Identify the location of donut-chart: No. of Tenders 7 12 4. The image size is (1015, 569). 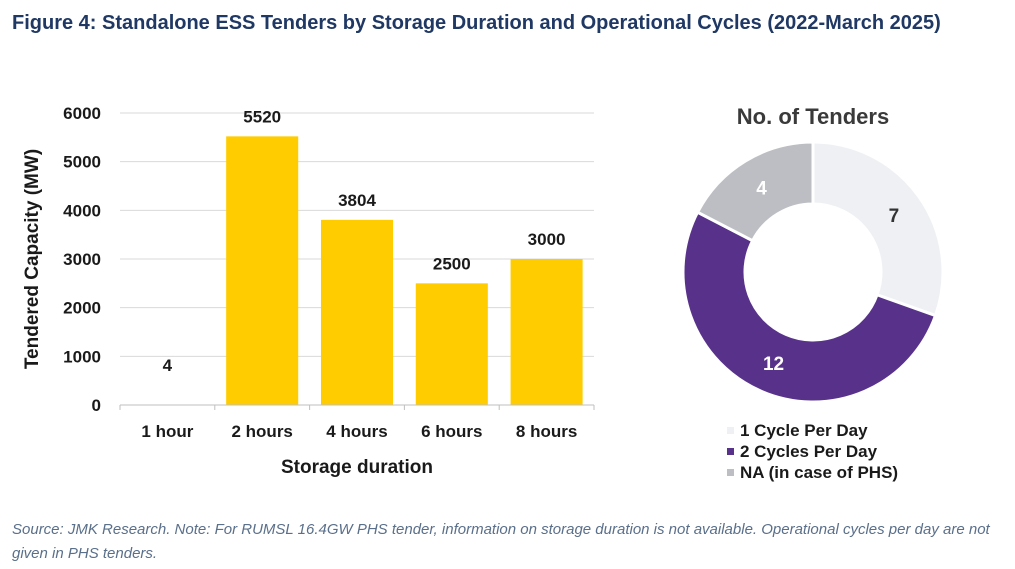
(813, 254).